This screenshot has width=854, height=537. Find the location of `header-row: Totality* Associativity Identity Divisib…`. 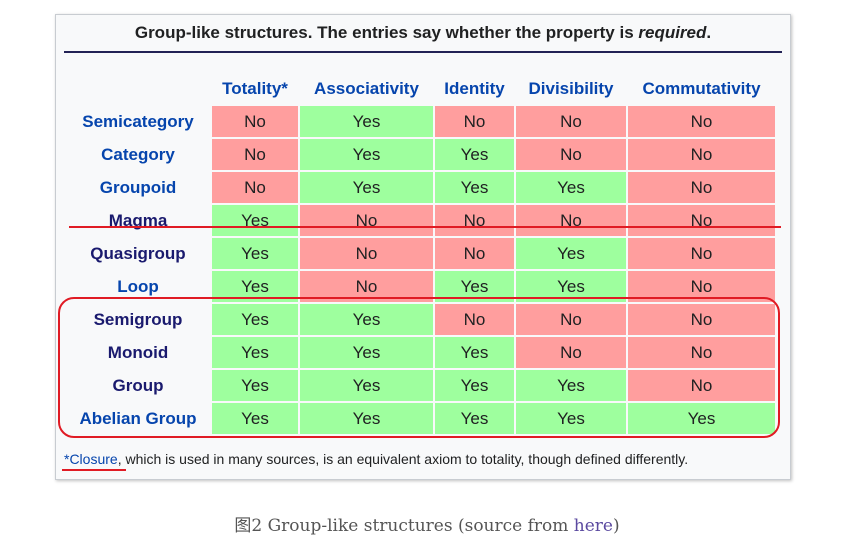

header-row: Totality* Associativity Identity Divisib… is located at coordinates (420, 88).